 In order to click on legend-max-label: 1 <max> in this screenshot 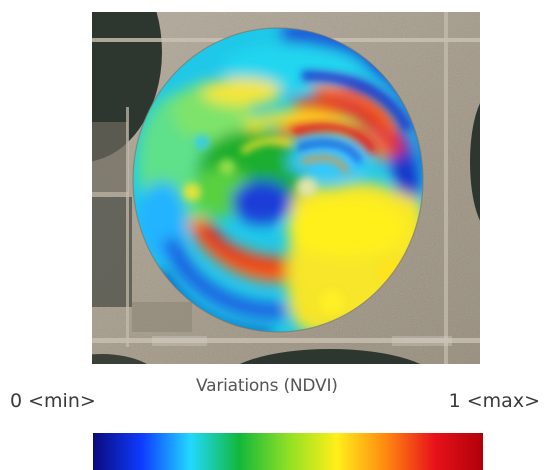, I will do `click(494, 401)`.